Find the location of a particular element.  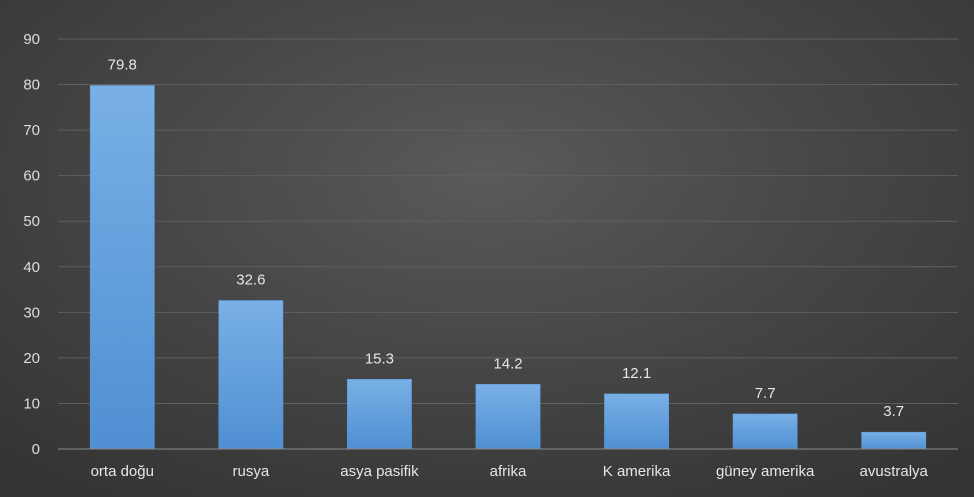

data-label-5: 7.7 is located at coordinates (765, 393).